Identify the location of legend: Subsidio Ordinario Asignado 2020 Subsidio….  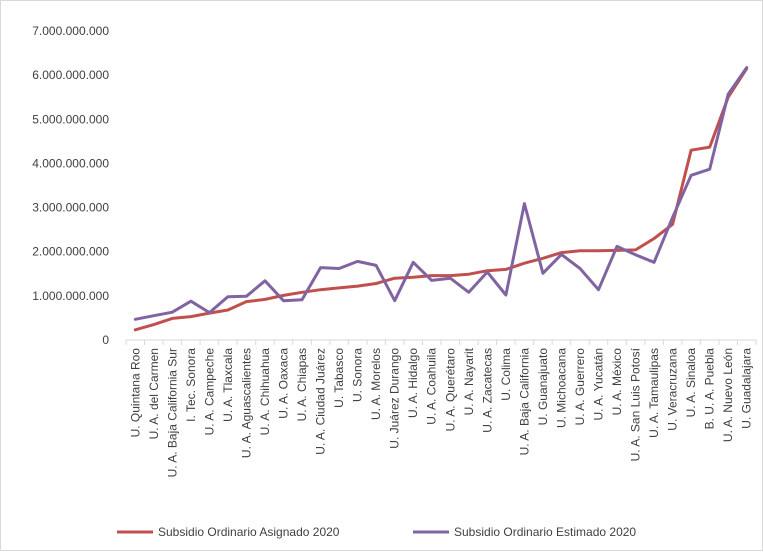
(376, 532).